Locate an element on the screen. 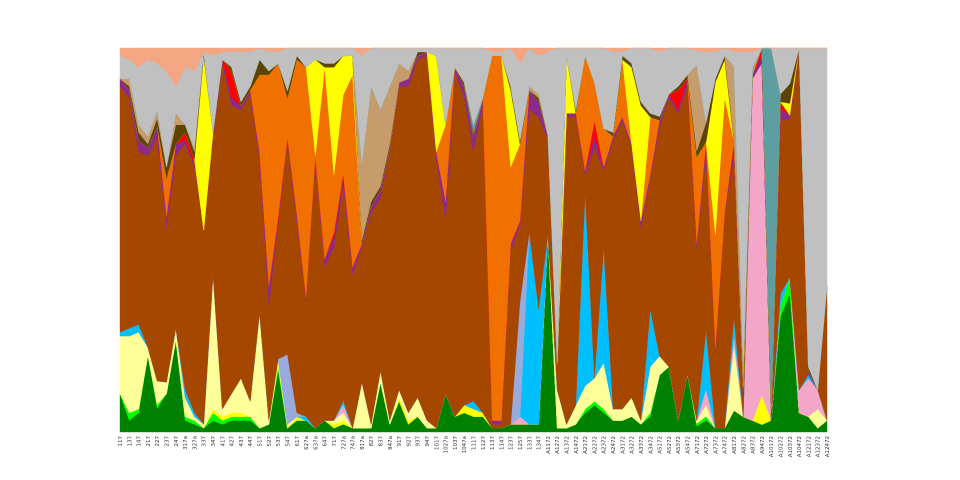 The image size is (960, 480). x-tick-label: 537 is located at coordinates (279, 441).